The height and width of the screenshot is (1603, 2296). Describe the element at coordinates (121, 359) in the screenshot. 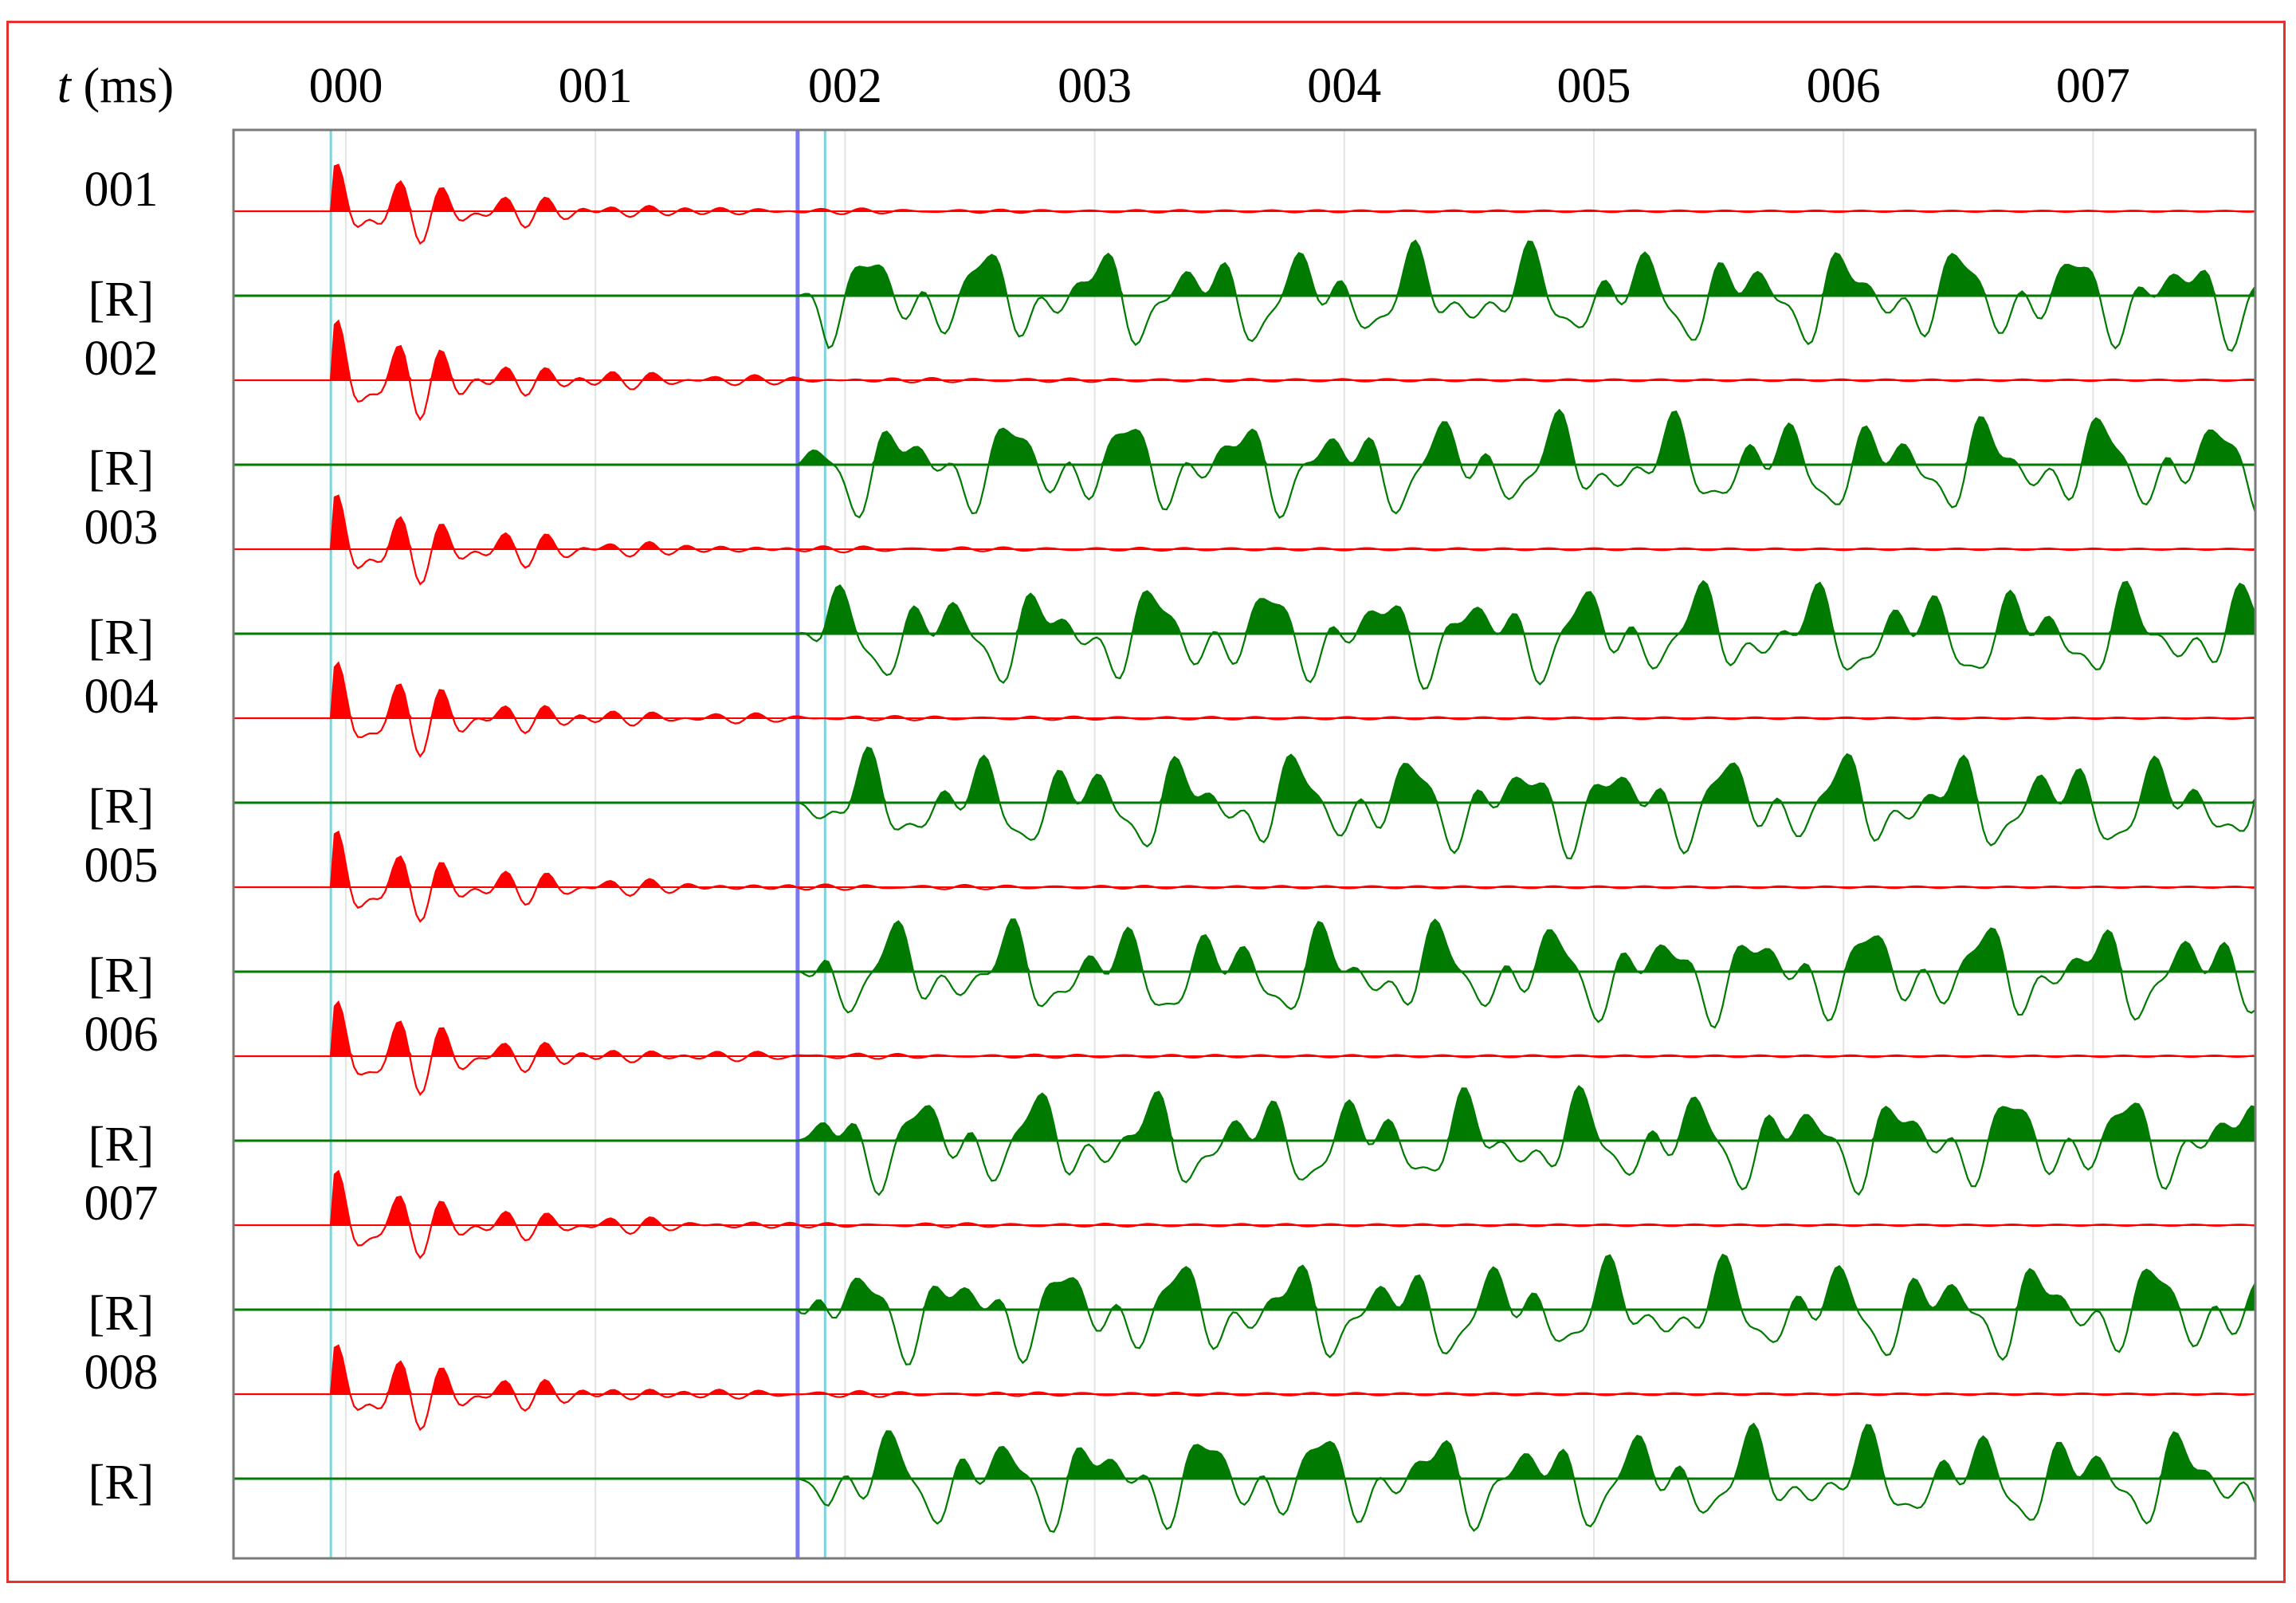

I see `trace-label: 002` at that location.